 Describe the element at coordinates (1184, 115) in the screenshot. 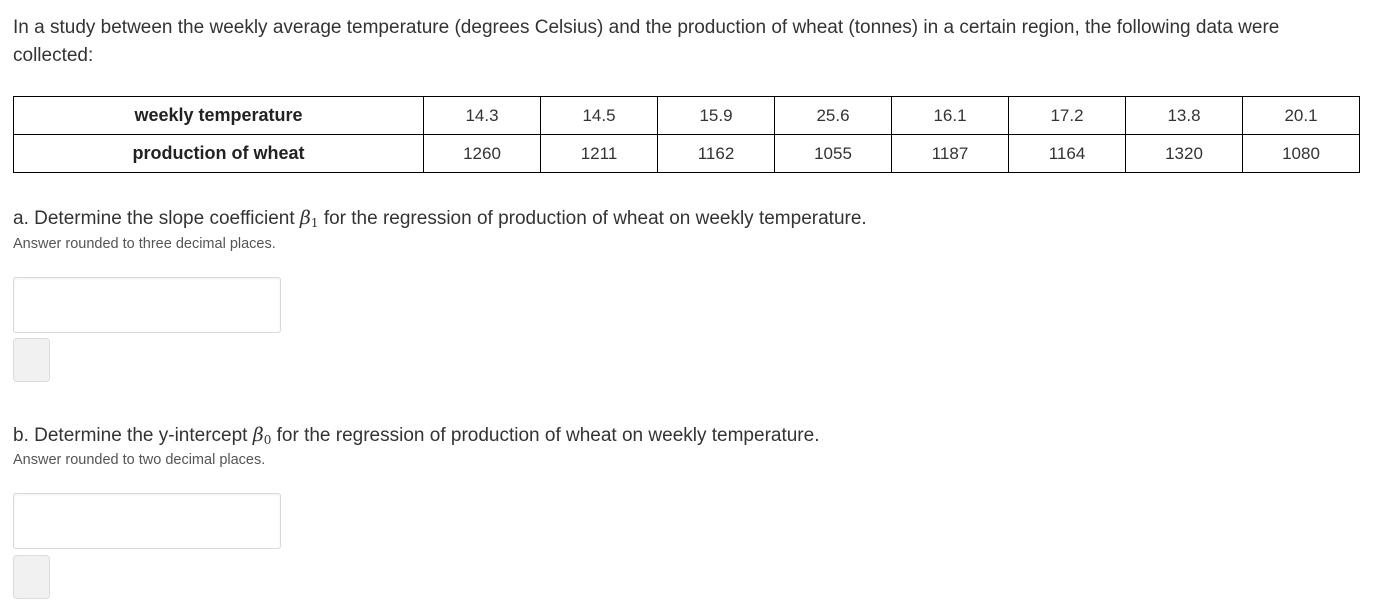

I see `table-cell: 13.8` at that location.